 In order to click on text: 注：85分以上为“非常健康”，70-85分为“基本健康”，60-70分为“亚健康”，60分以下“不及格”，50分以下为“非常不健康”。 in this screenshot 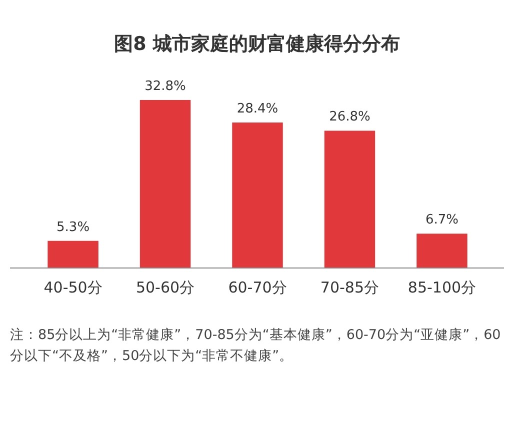, I will do `click(256, 346)`.